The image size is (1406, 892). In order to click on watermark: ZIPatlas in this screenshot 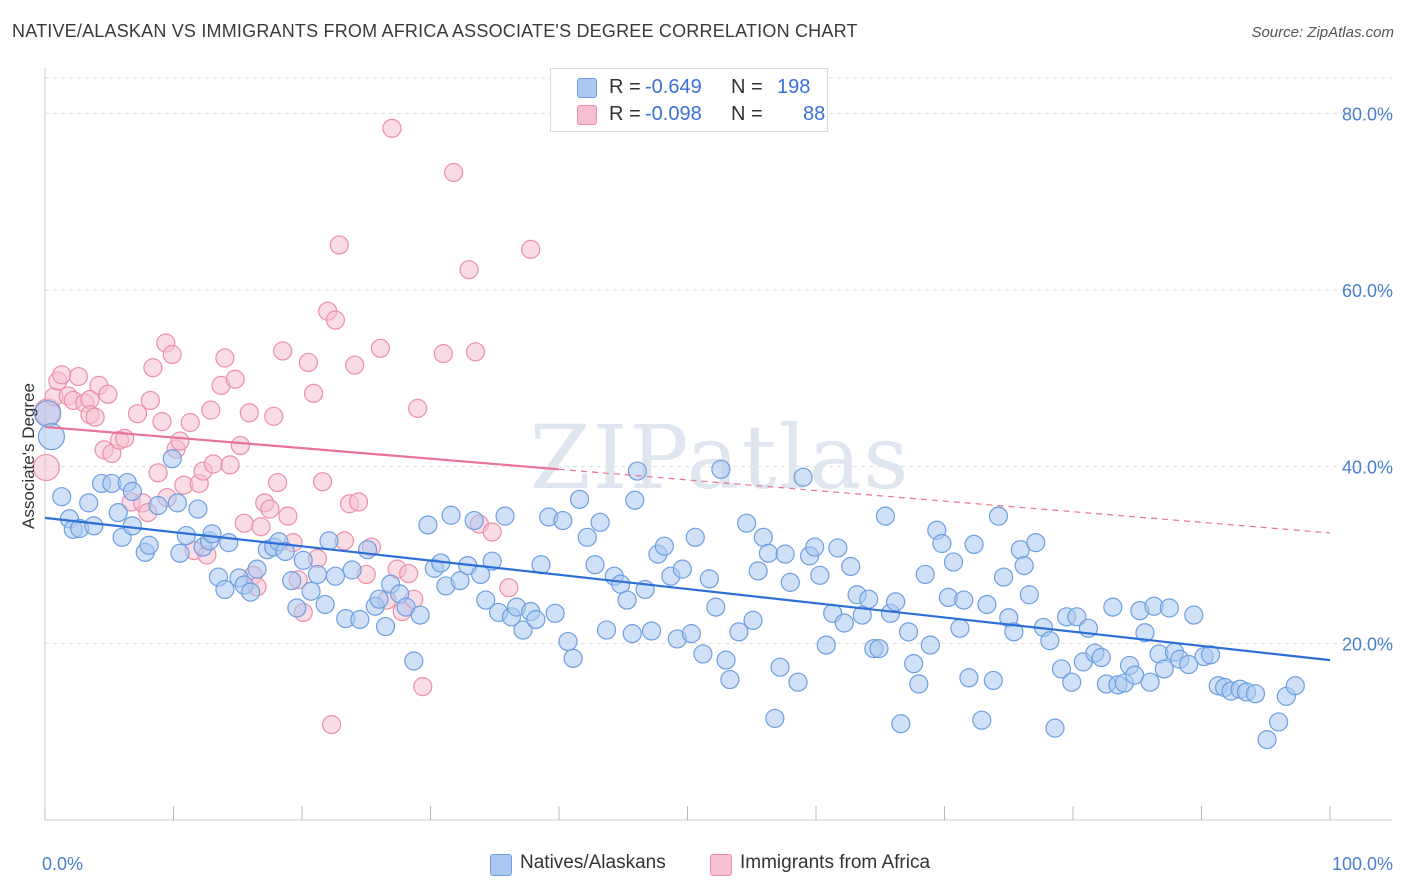, I will do `click(720, 457)`.